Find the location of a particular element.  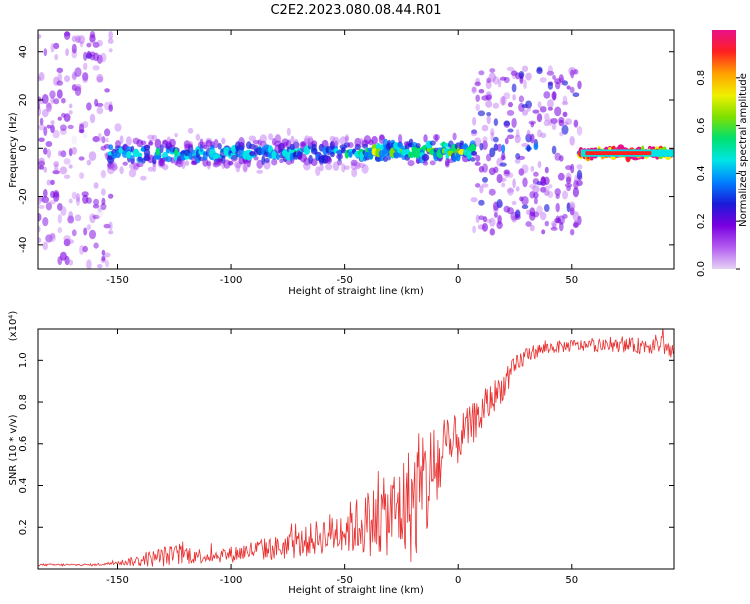

colorbar-tick-label: 0.4 is located at coordinates (701, 173).